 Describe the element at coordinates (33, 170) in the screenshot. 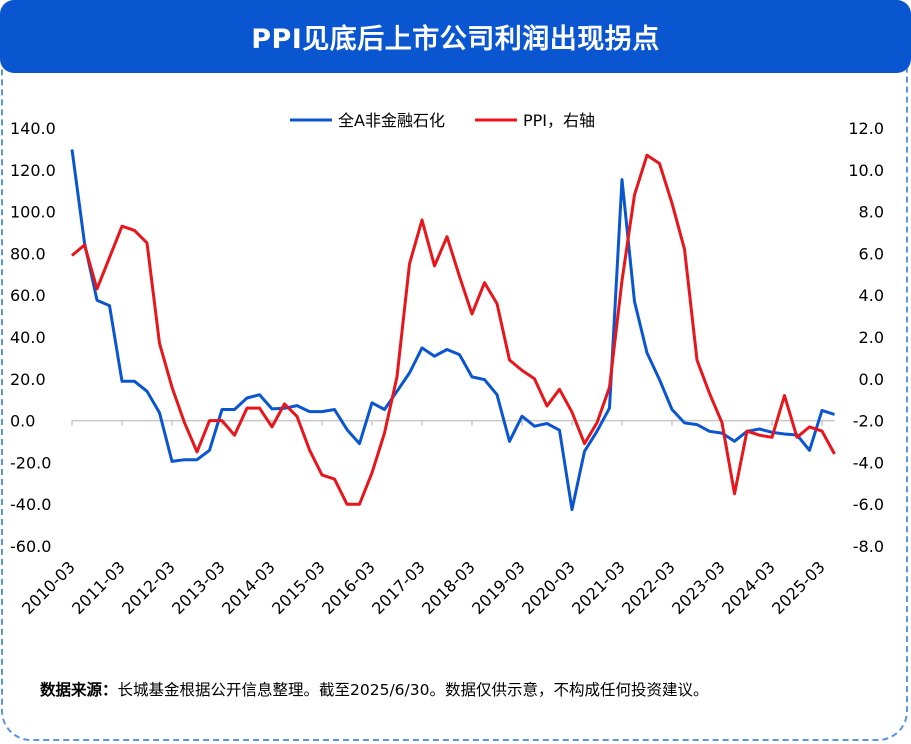

I see `y-left-tick-label: 120.0` at that location.